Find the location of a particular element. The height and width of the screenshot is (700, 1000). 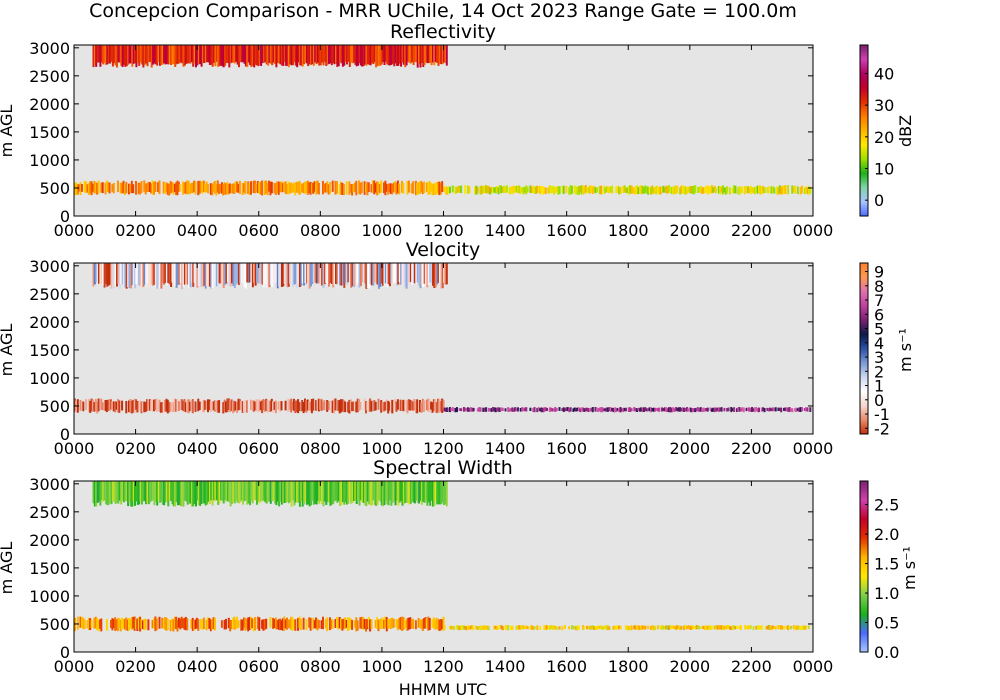

colorbar-tick-label: 2.0 is located at coordinates (886, 534).